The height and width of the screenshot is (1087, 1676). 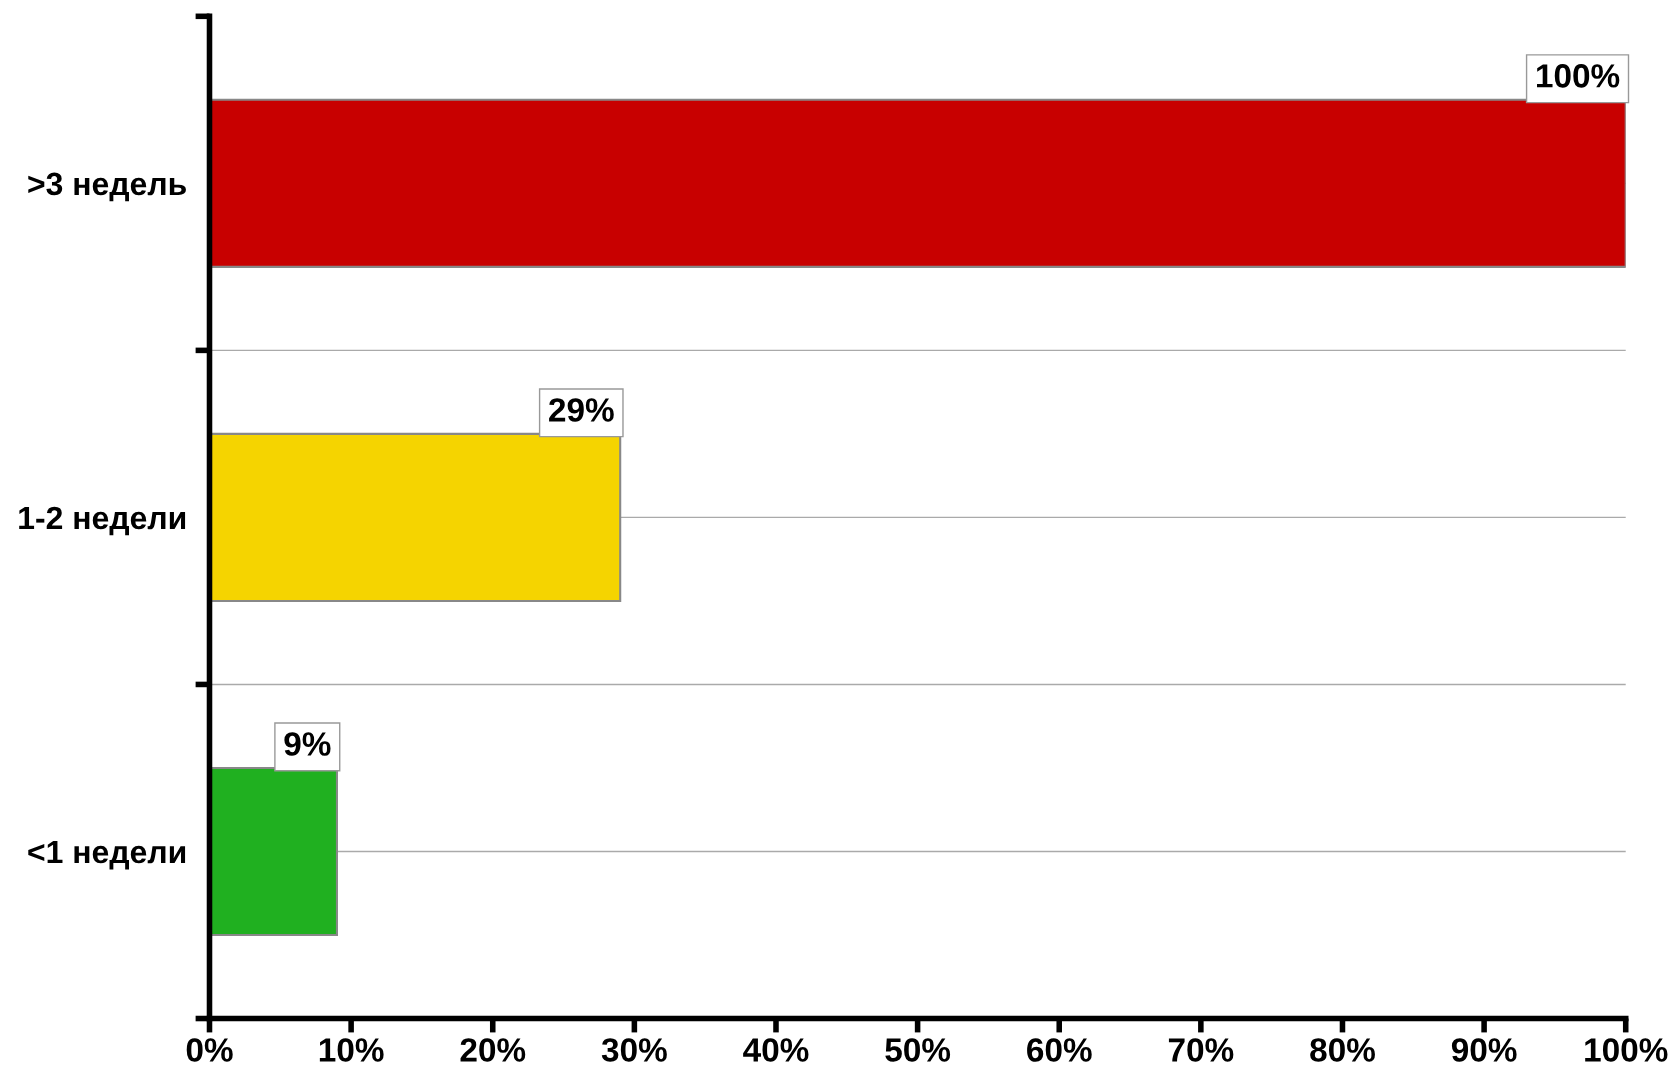 What do you see at coordinates (209, 1050) in the screenshot?
I see `x-tick-label: 0%` at bounding box center [209, 1050].